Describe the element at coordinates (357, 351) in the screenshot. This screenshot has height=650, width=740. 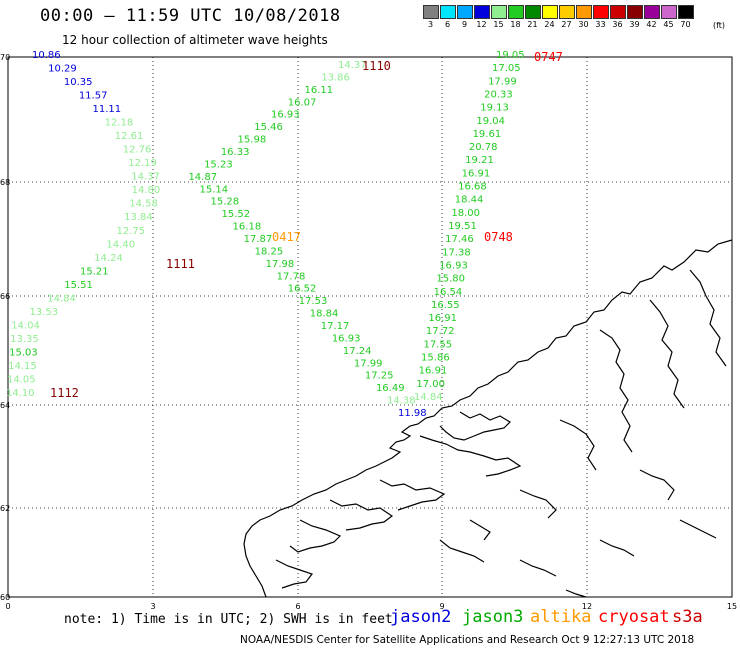
I see `wave-height-label: 17.24` at that location.